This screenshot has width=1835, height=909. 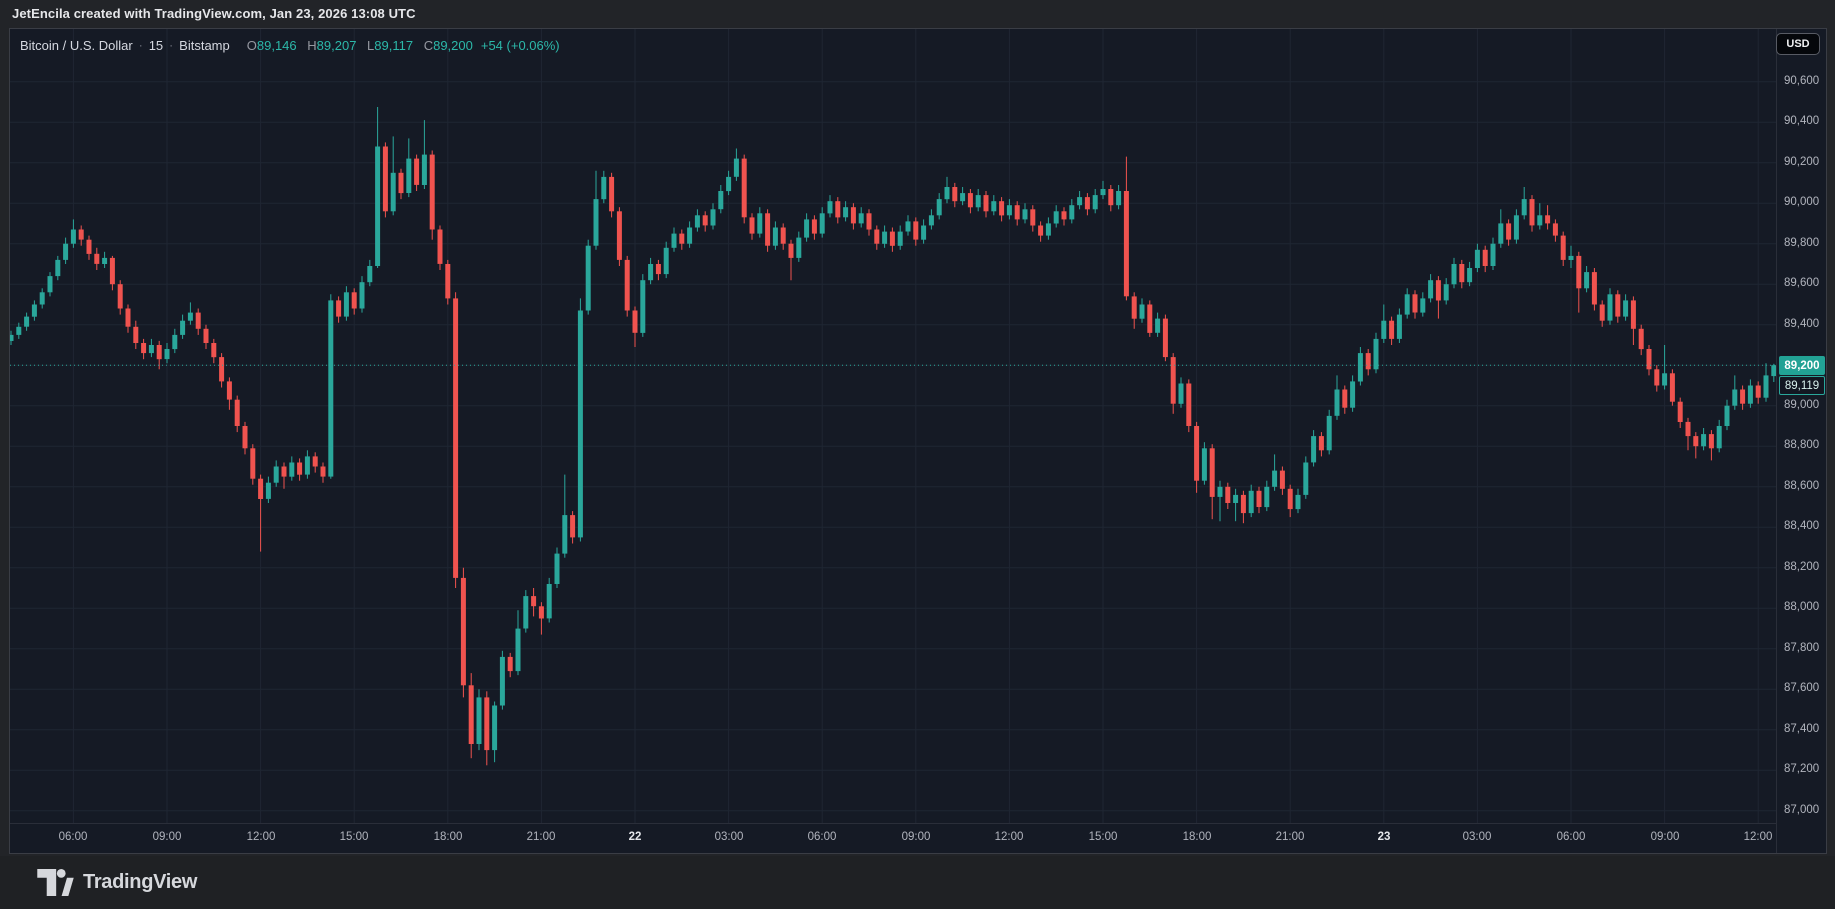 I want to click on symbol-title: Bitcoin / U.S. Dollar, so click(x=76, y=45).